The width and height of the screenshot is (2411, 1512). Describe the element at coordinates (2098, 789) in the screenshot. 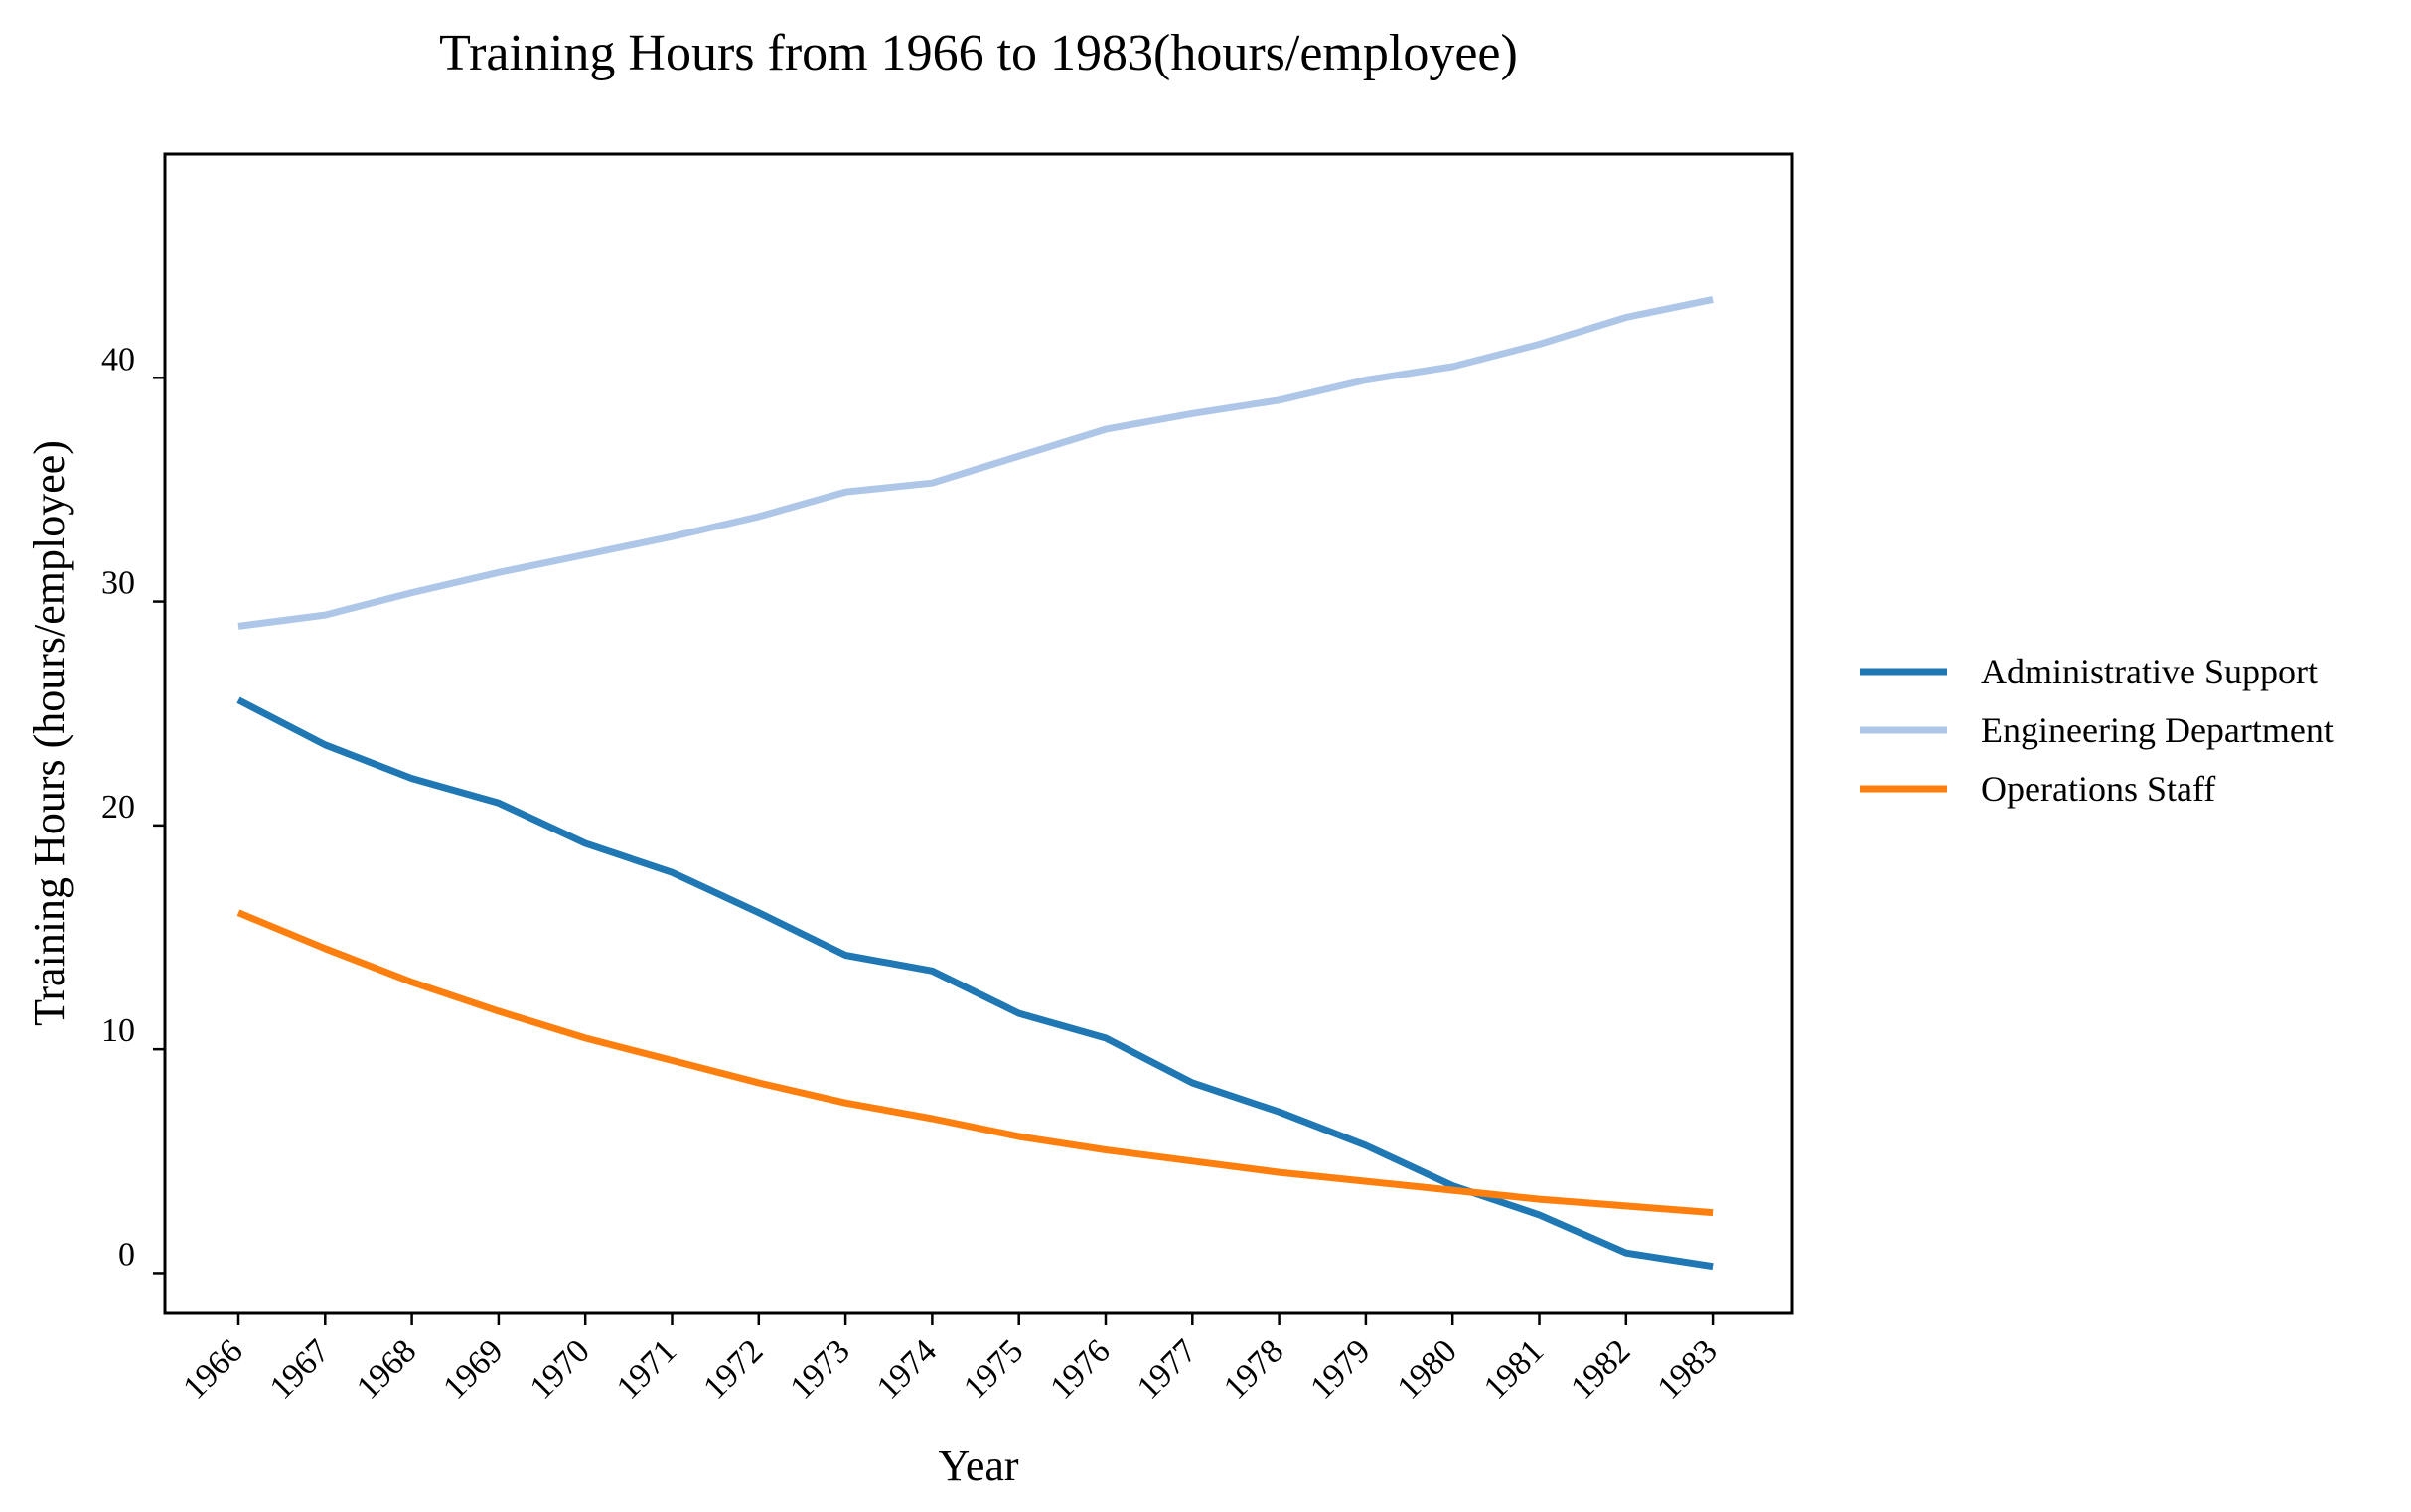

I see `legend-label-operations-staff: Operations Staff` at that location.